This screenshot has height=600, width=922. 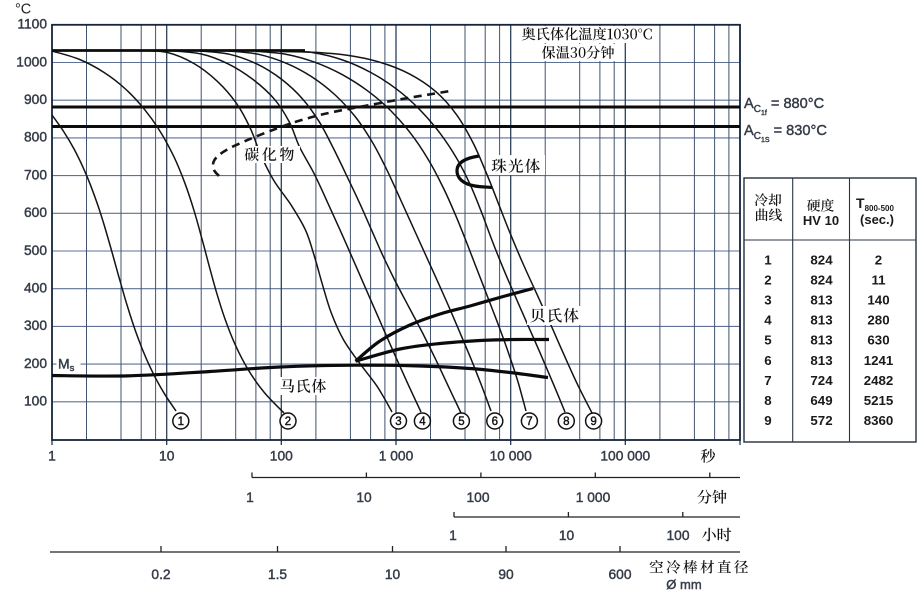 I want to click on svg-text: 1000, so click(x=31, y=61).